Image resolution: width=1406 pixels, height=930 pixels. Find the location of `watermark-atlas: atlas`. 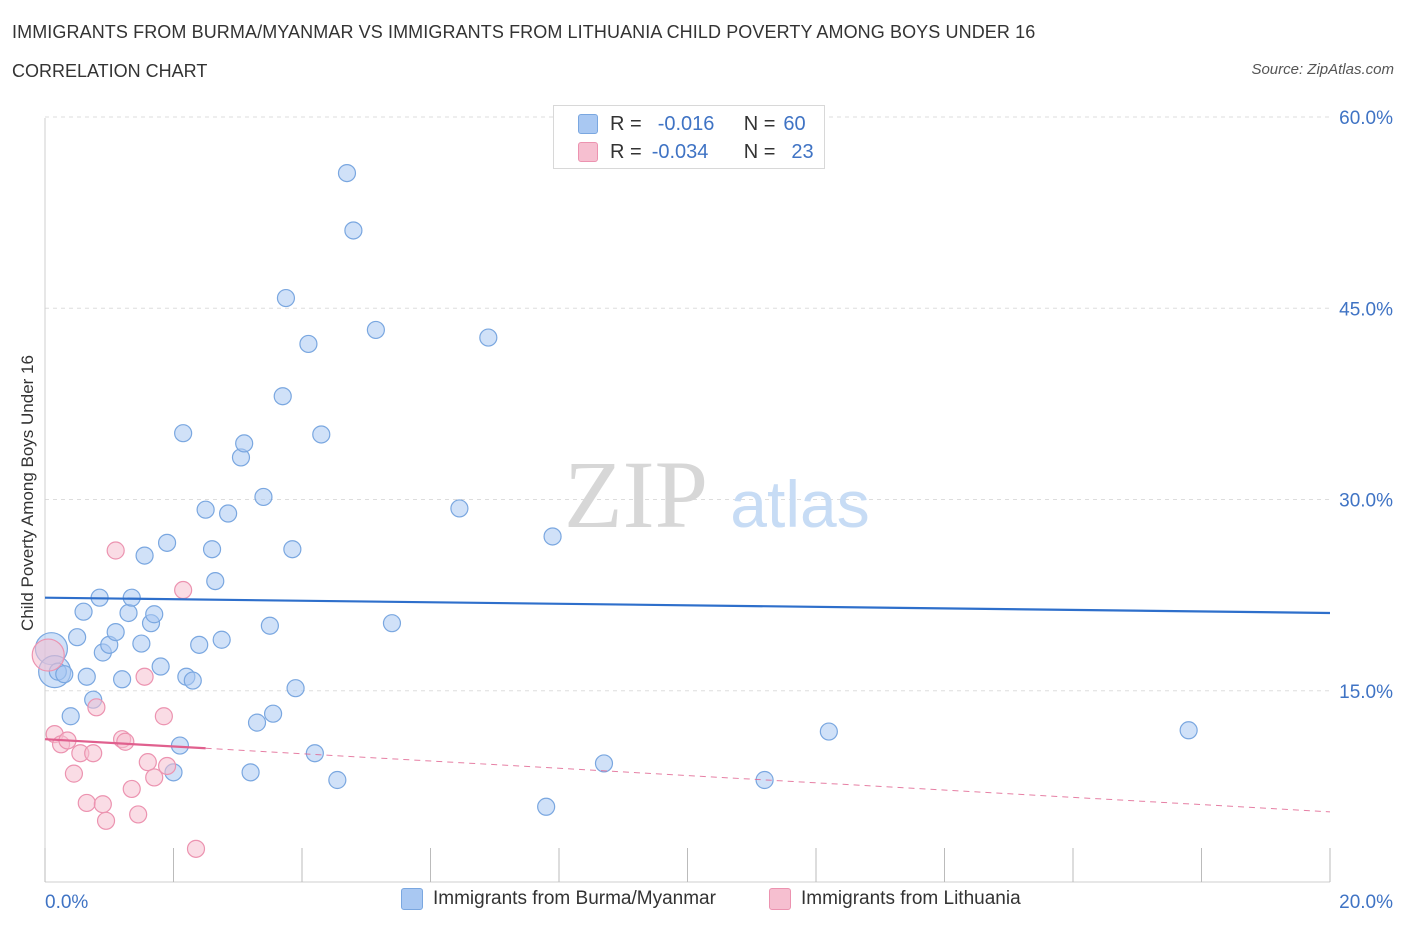

watermark-atlas: atlas is located at coordinates (799, 504).